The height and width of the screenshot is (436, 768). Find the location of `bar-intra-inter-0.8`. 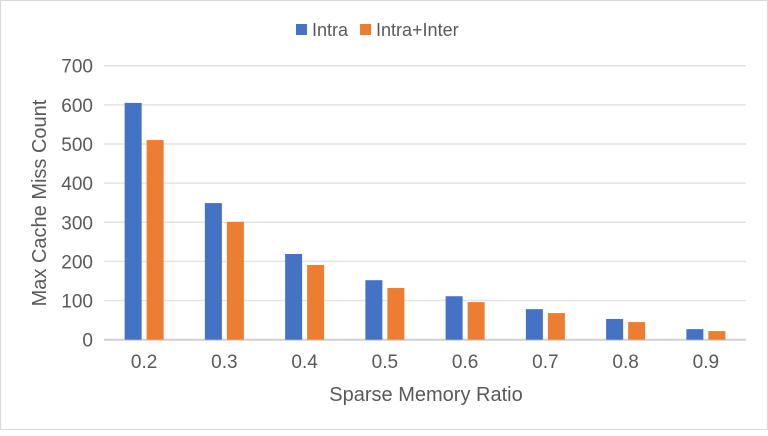

bar-intra-inter-0.8 is located at coordinates (637, 331).